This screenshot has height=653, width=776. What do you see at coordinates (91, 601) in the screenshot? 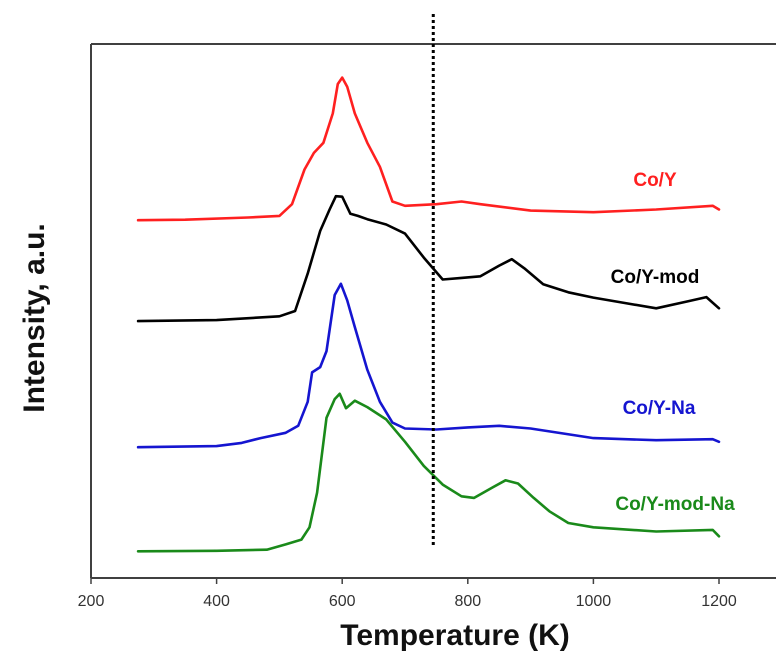
I see `x-tick-label: 200` at bounding box center [91, 601].